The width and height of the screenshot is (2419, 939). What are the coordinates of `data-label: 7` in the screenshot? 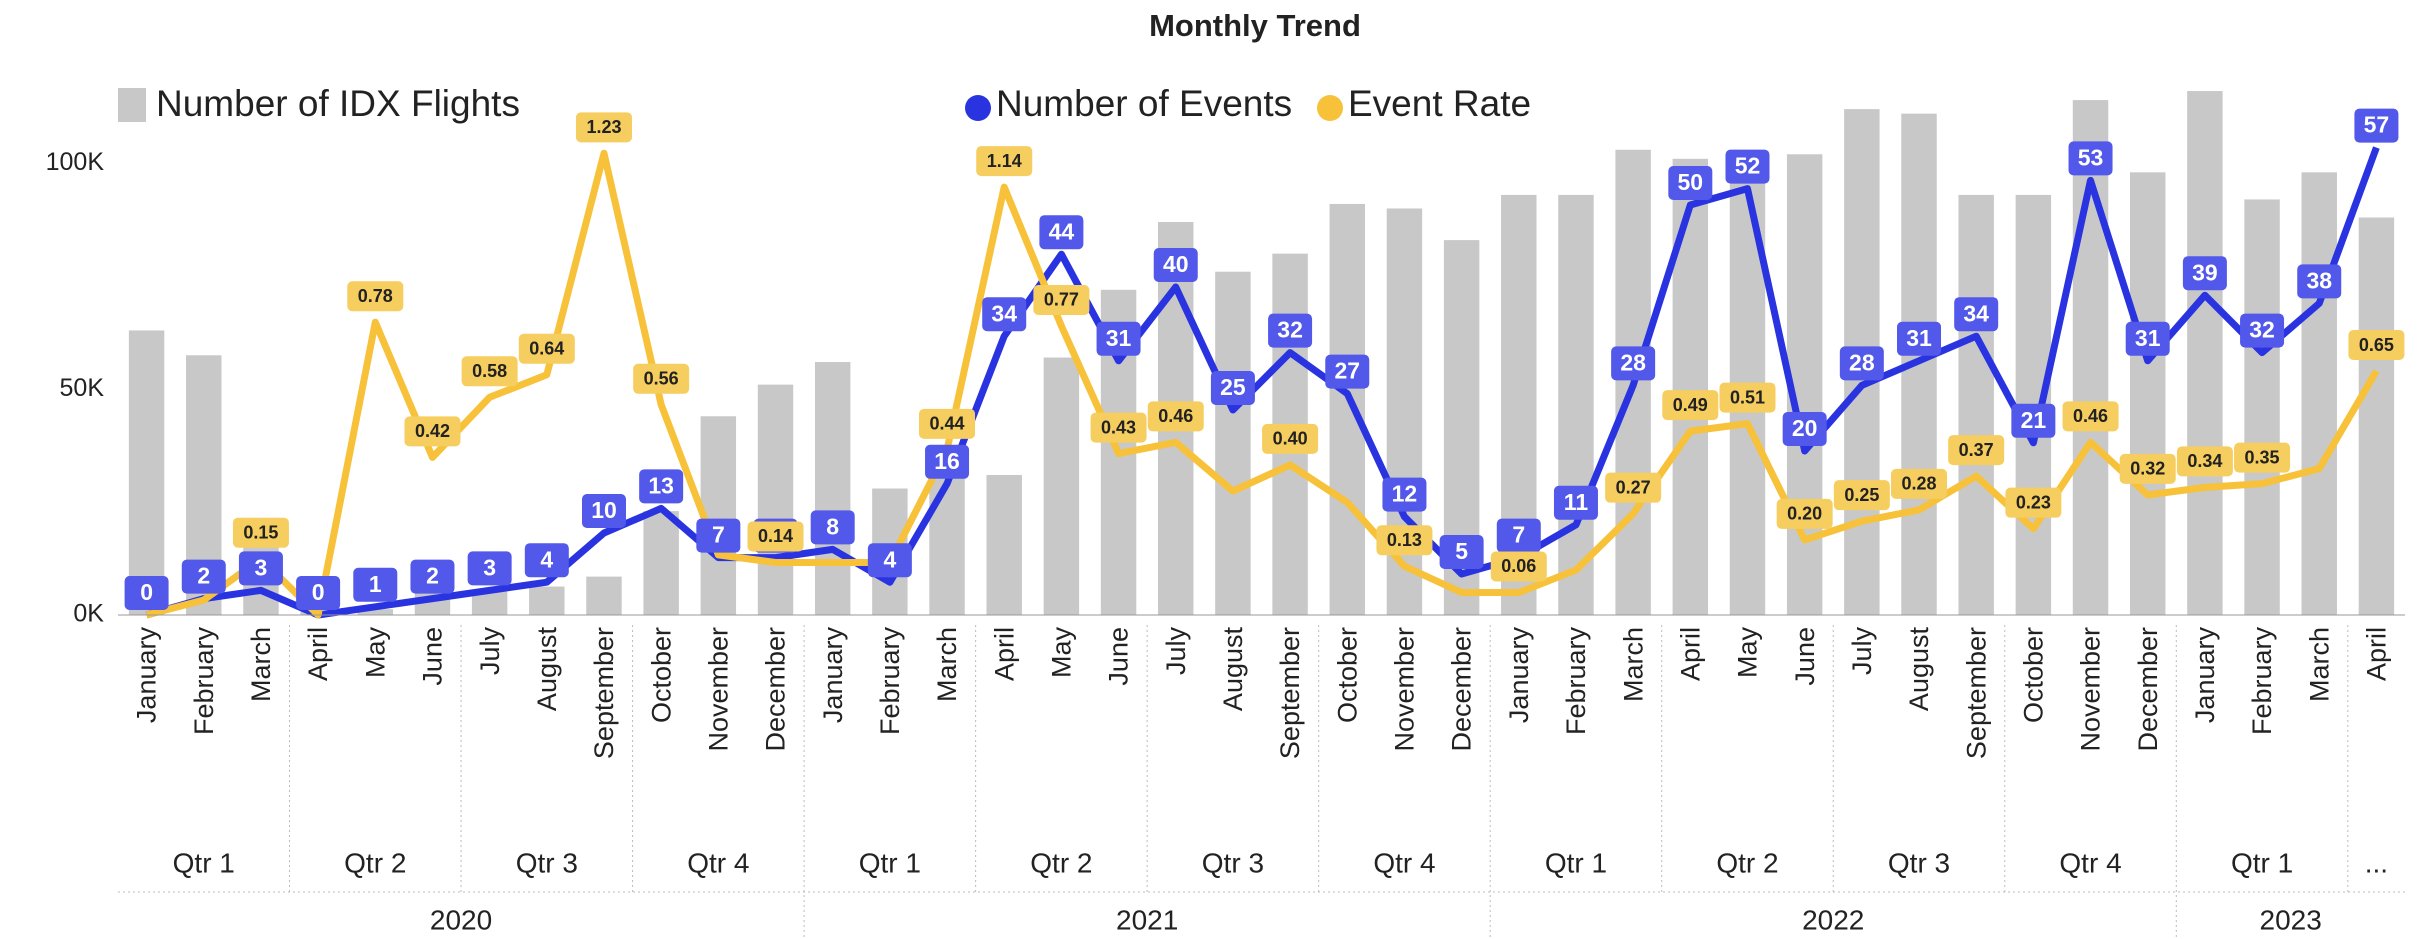 It's located at (1518, 535).